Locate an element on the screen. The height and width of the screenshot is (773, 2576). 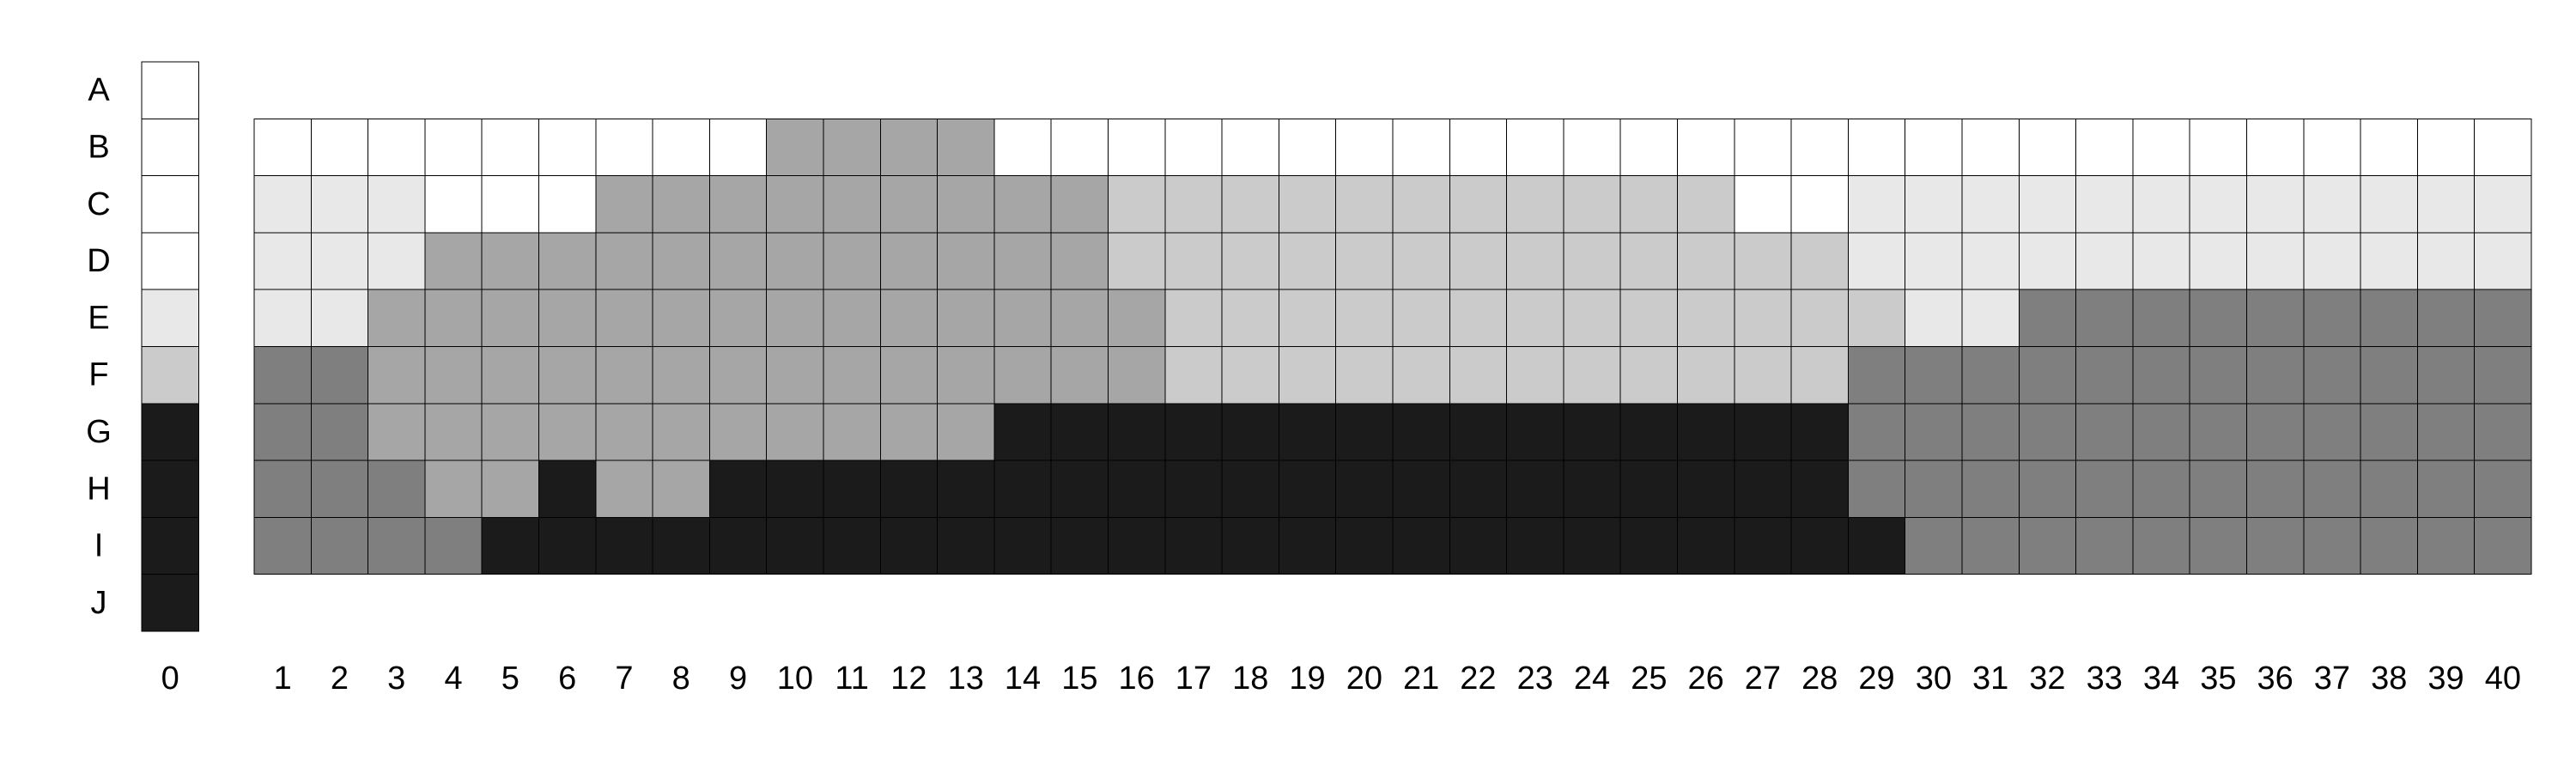
column-label-37: 37 is located at coordinates (2332, 678).